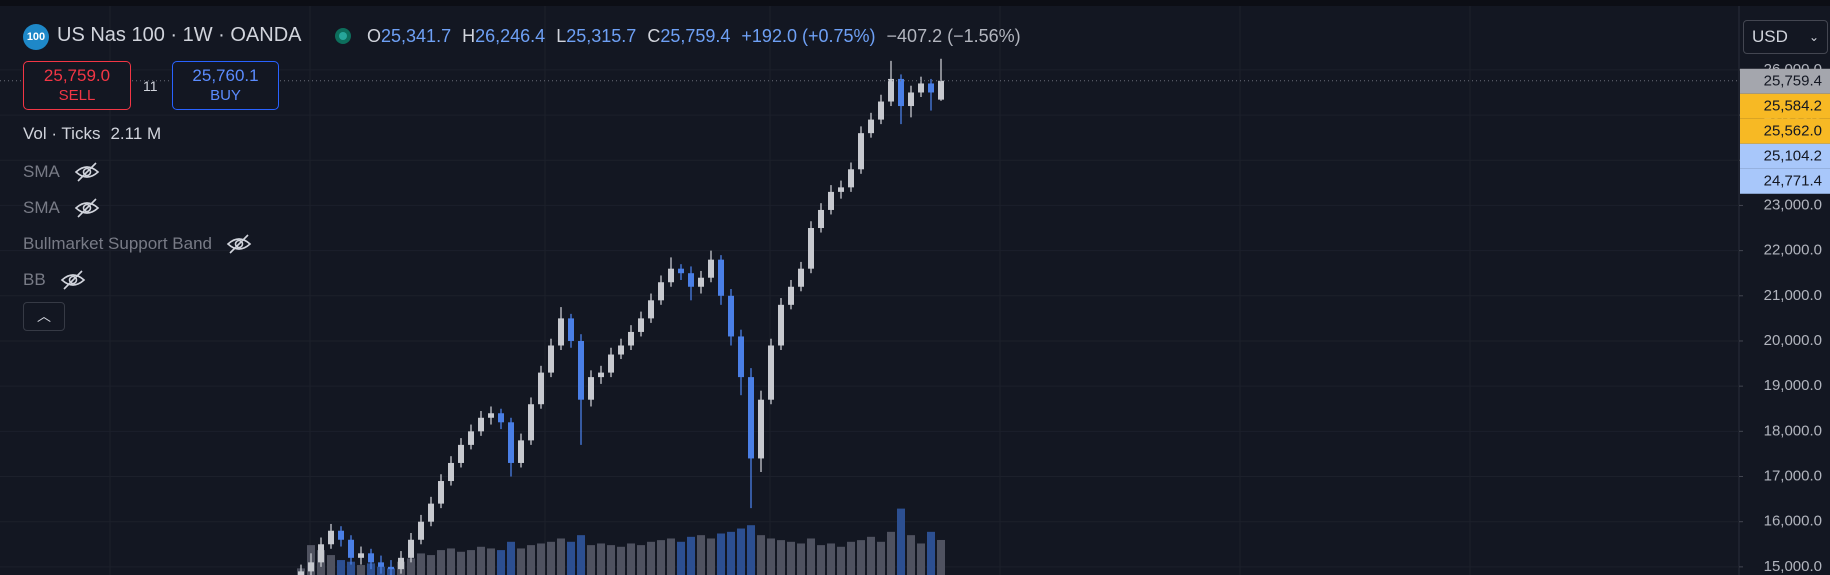 This screenshot has width=1830, height=575. What do you see at coordinates (416, 36) in the screenshot?
I see `open: 25,341.7` at bounding box center [416, 36].